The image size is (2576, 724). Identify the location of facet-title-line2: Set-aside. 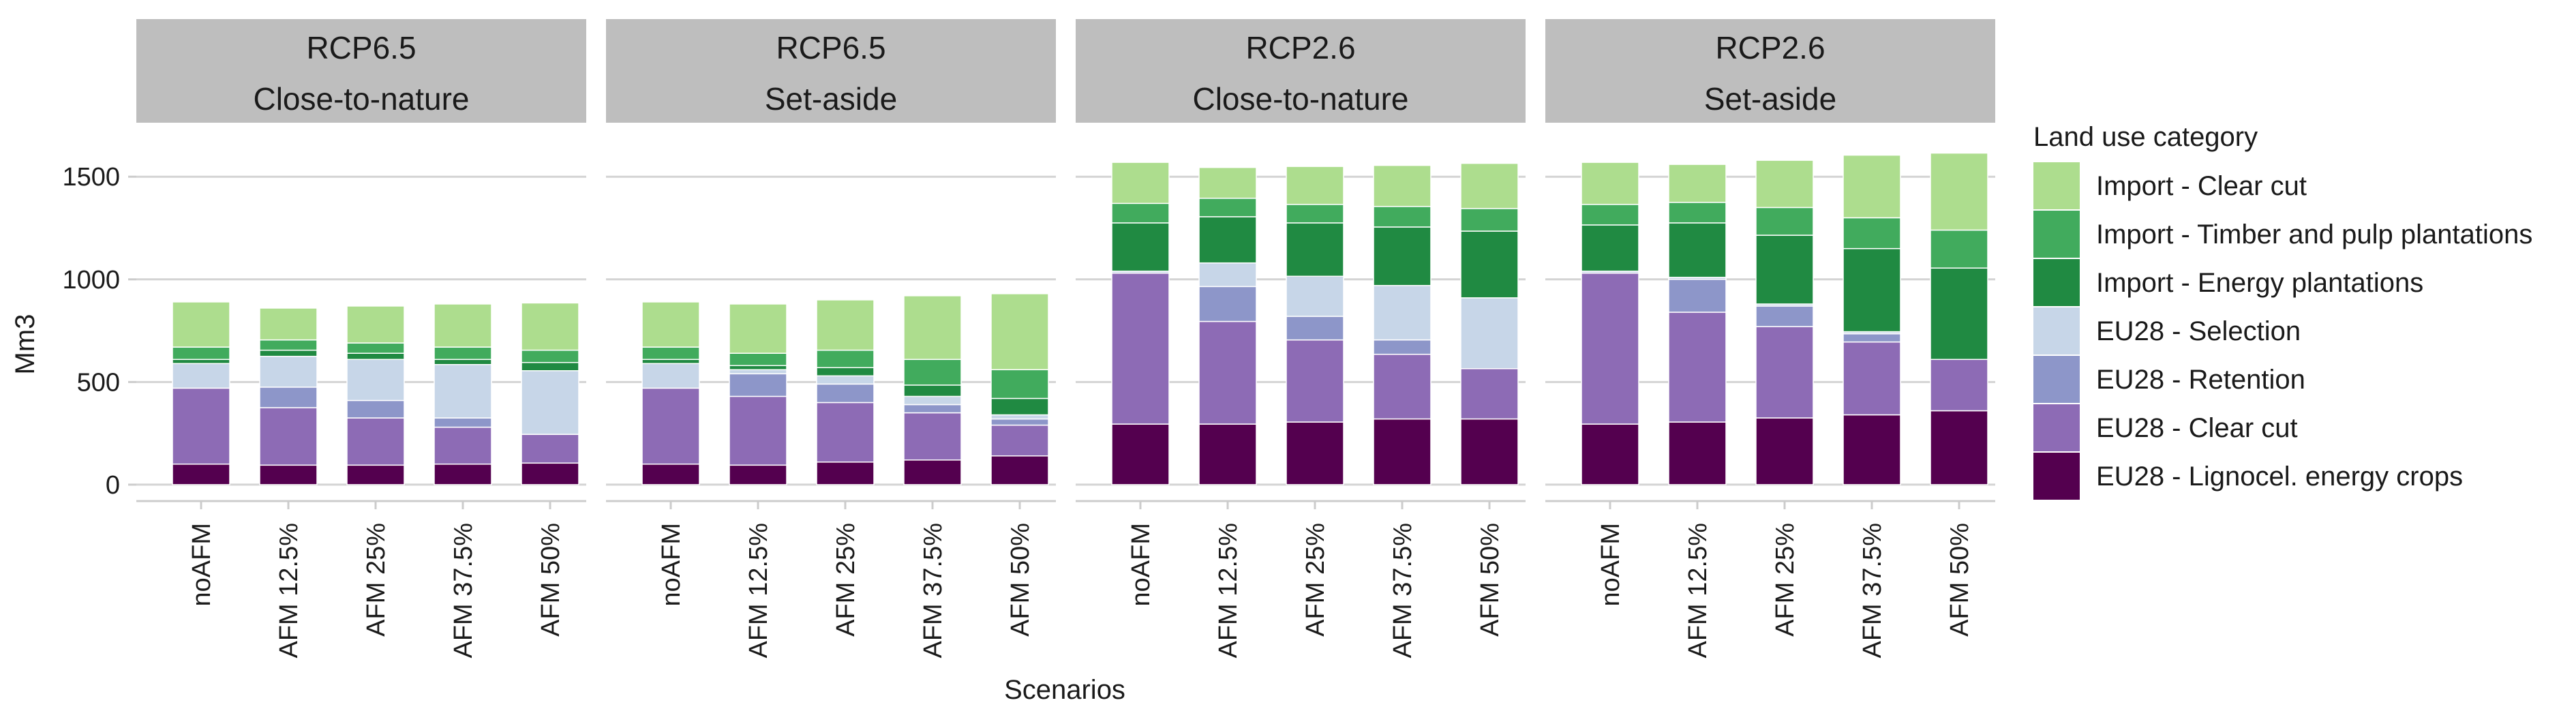
(831, 99).